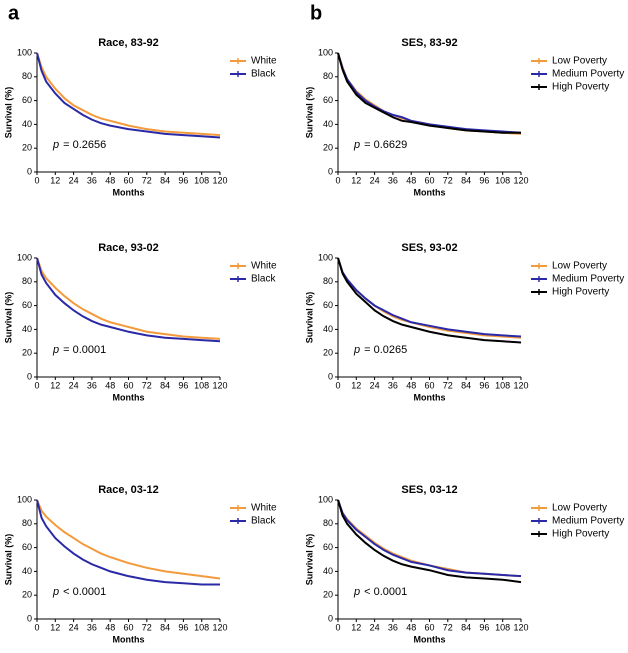 Image resolution: width=628 pixels, height=653 pixels. I want to click on p-value: p = 0.2656, so click(79, 145).